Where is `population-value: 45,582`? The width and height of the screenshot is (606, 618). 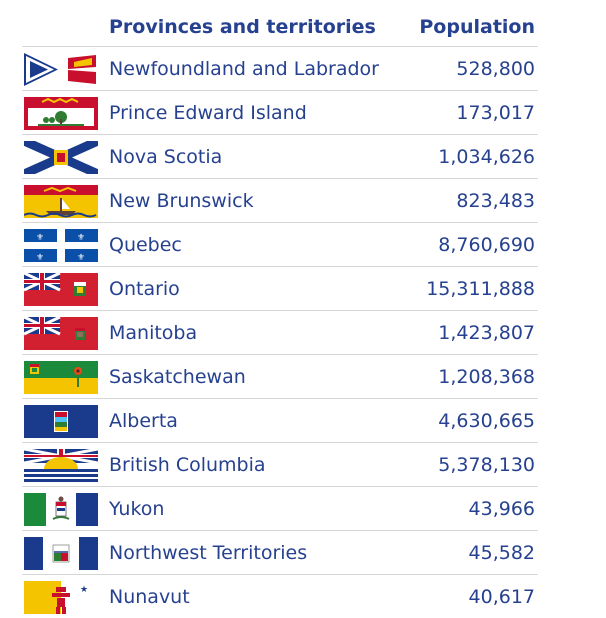 population-value: 45,582 is located at coordinates (501, 553).